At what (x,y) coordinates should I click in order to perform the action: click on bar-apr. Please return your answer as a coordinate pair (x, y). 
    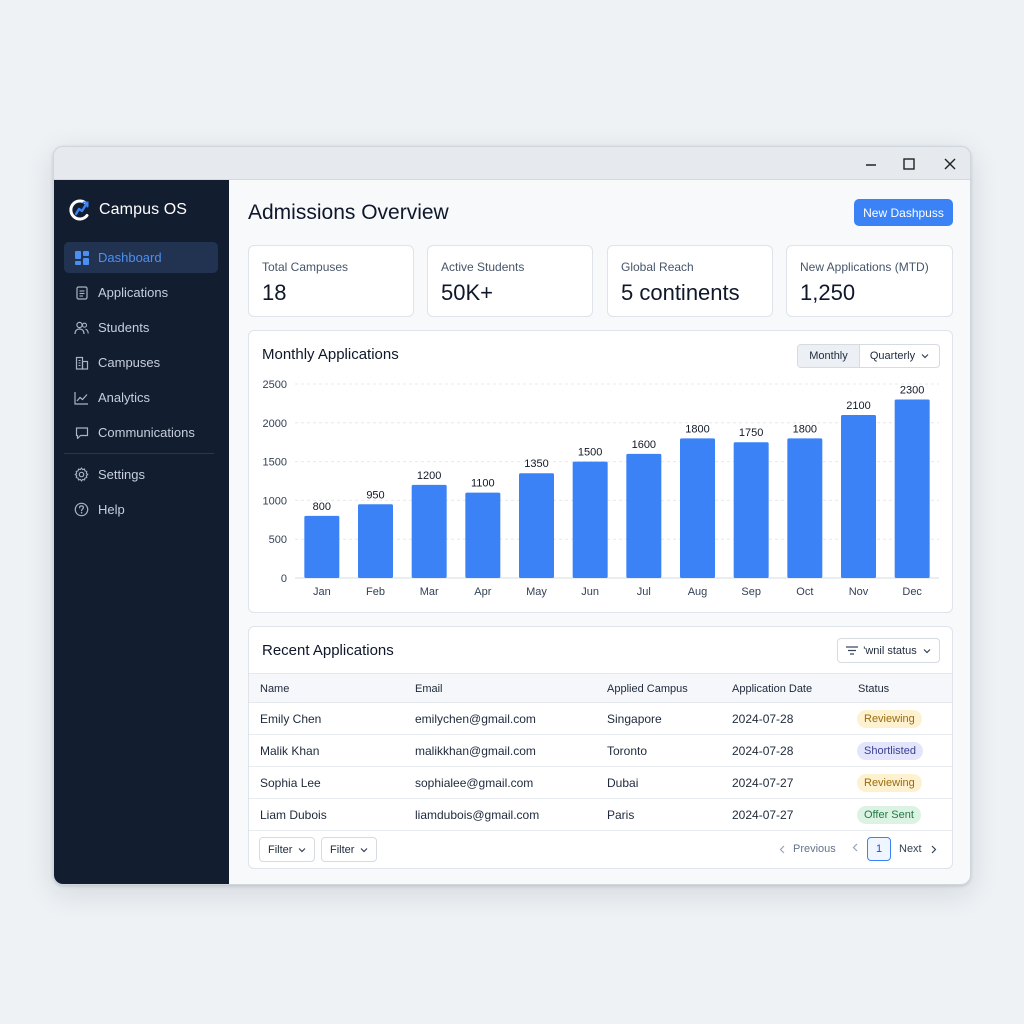
    Looking at the image, I should click on (483, 535).